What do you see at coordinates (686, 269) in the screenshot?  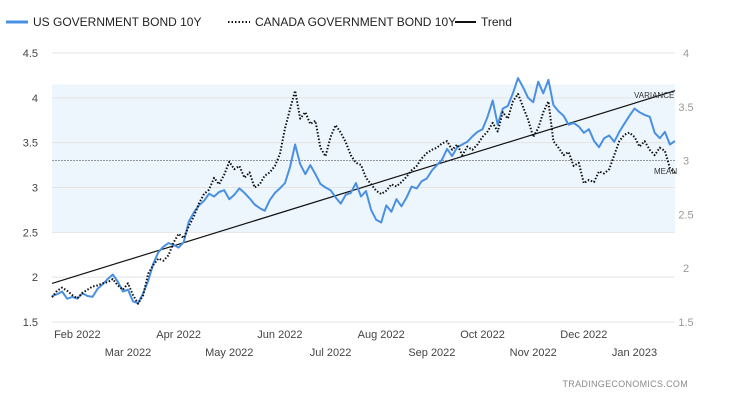 I see `right-tick-label: 2` at bounding box center [686, 269].